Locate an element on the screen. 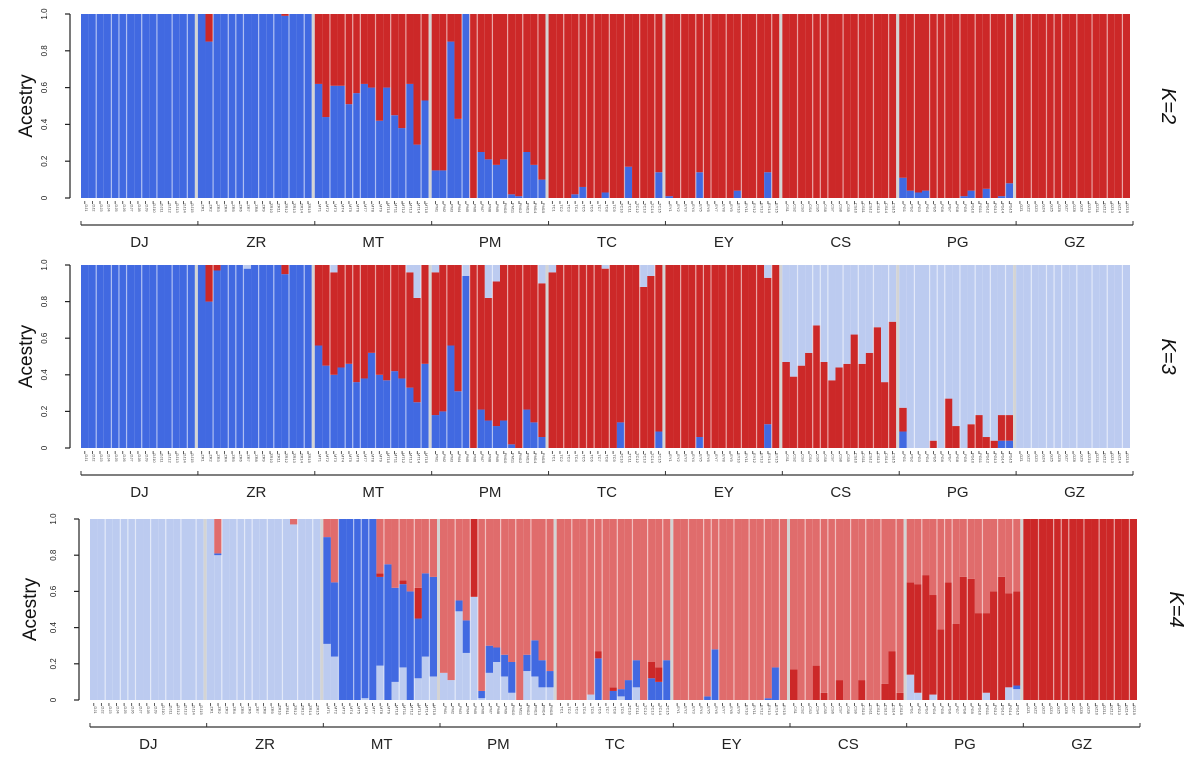  sample-label: ZR14 is located at coordinates (301, 458).